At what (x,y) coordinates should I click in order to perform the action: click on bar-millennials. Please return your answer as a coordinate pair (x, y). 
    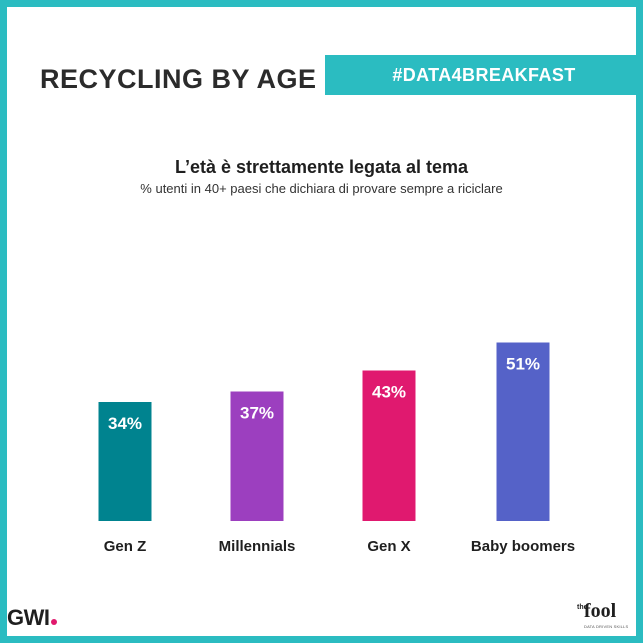
    Looking at the image, I should click on (257, 456).